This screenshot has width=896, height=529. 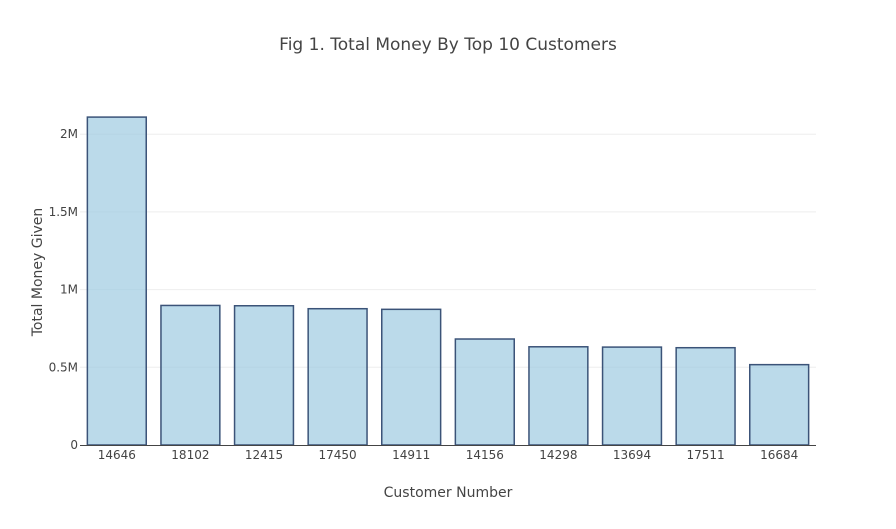 What do you see at coordinates (69, 290) in the screenshot?
I see `y-tick-label: 1M` at bounding box center [69, 290].